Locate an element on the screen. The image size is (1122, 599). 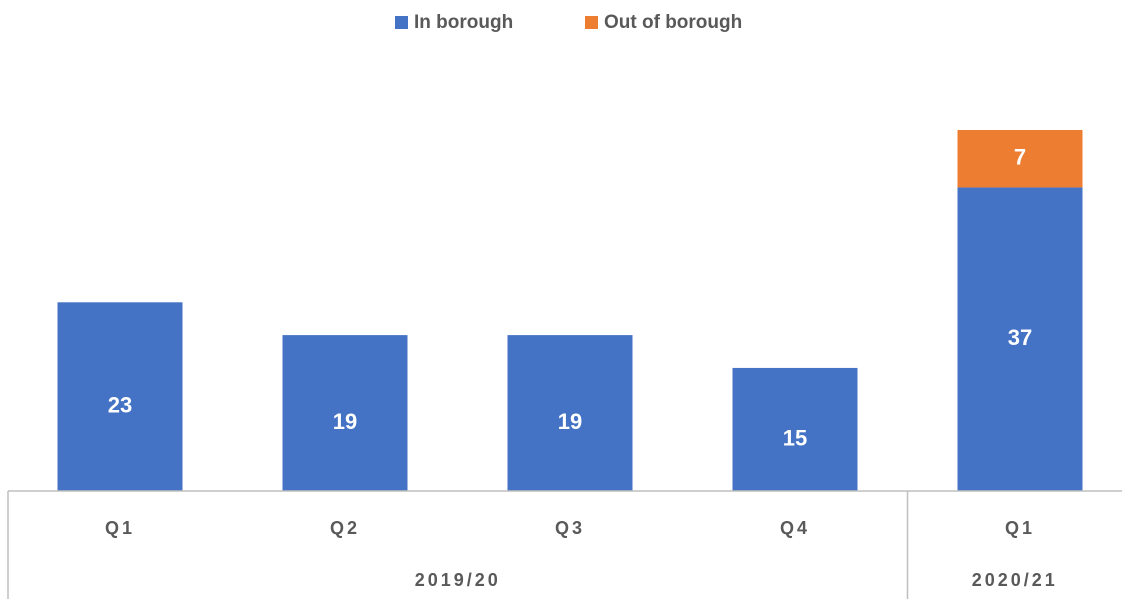
data-label: 7 is located at coordinates (1020, 157).